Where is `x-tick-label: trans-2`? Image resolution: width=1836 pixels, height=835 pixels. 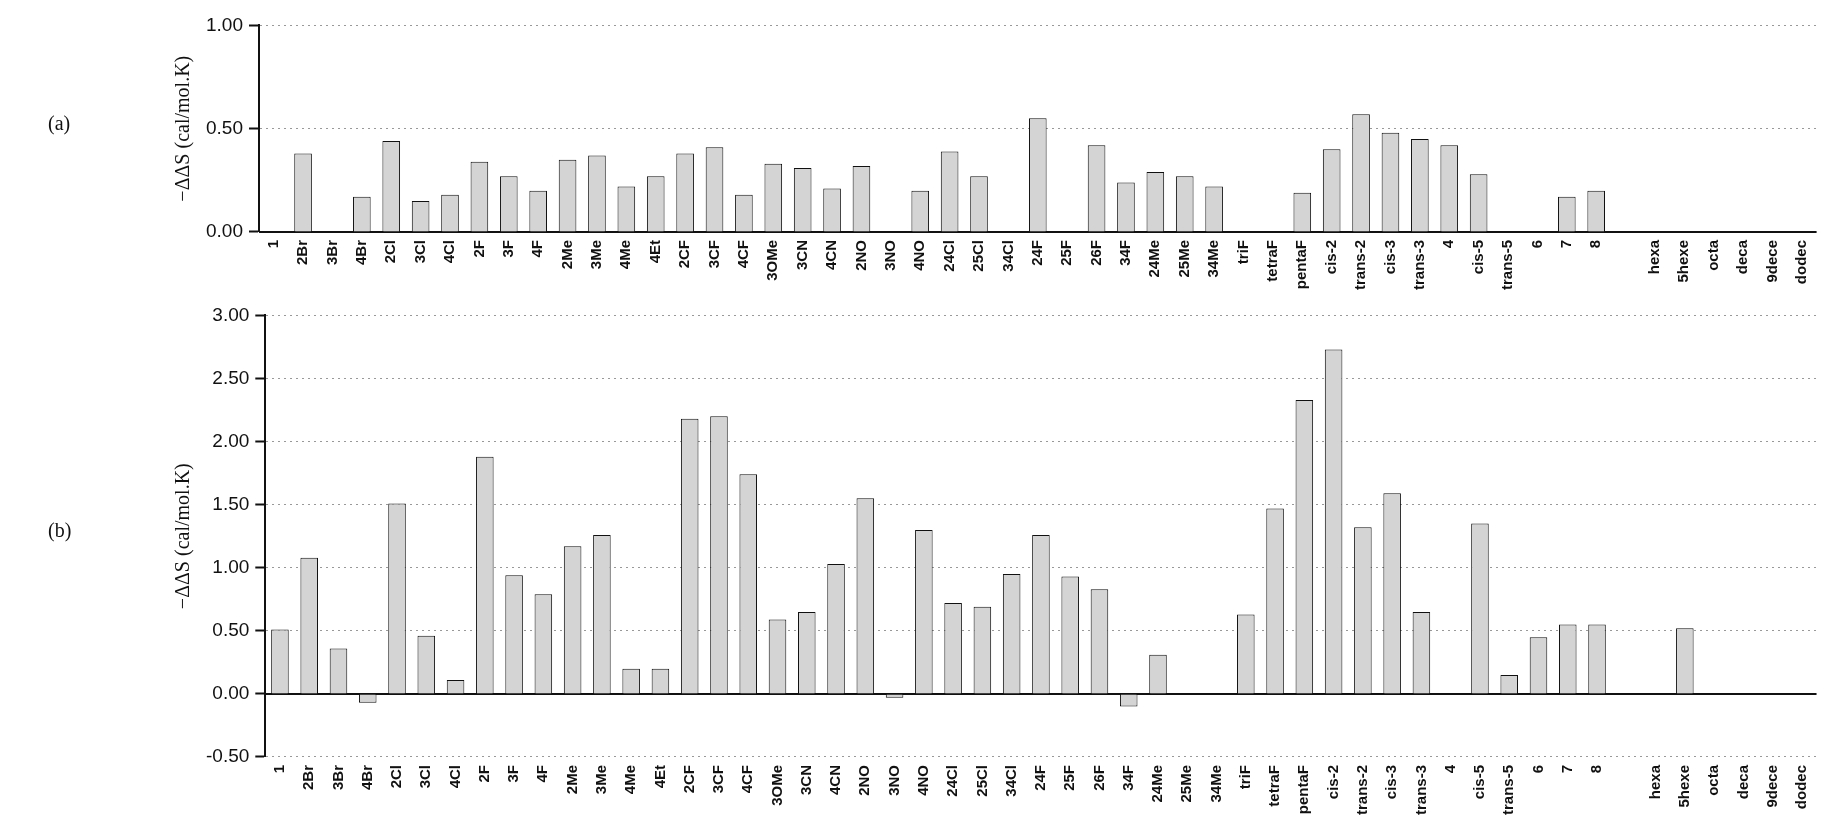
x-tick-label: trans-2 is located at coordinates (1360, 265).